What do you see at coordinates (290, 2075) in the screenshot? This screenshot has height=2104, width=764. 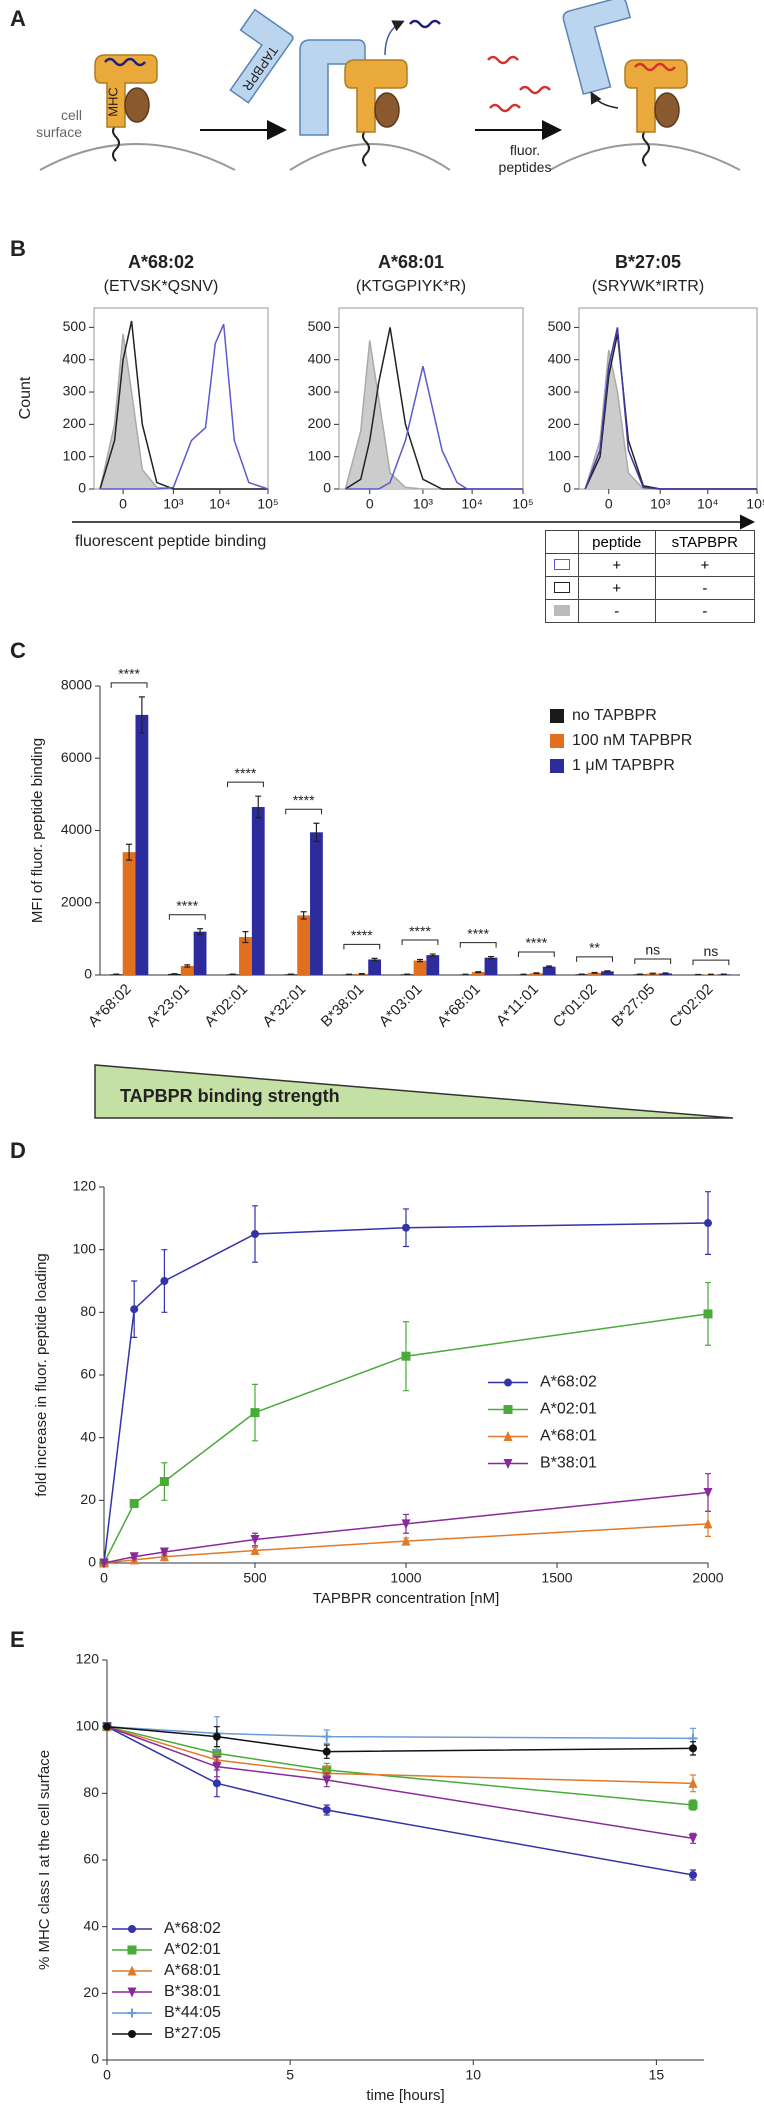 I see `x-tick-label: 5` at bounding box center [290, 2075].